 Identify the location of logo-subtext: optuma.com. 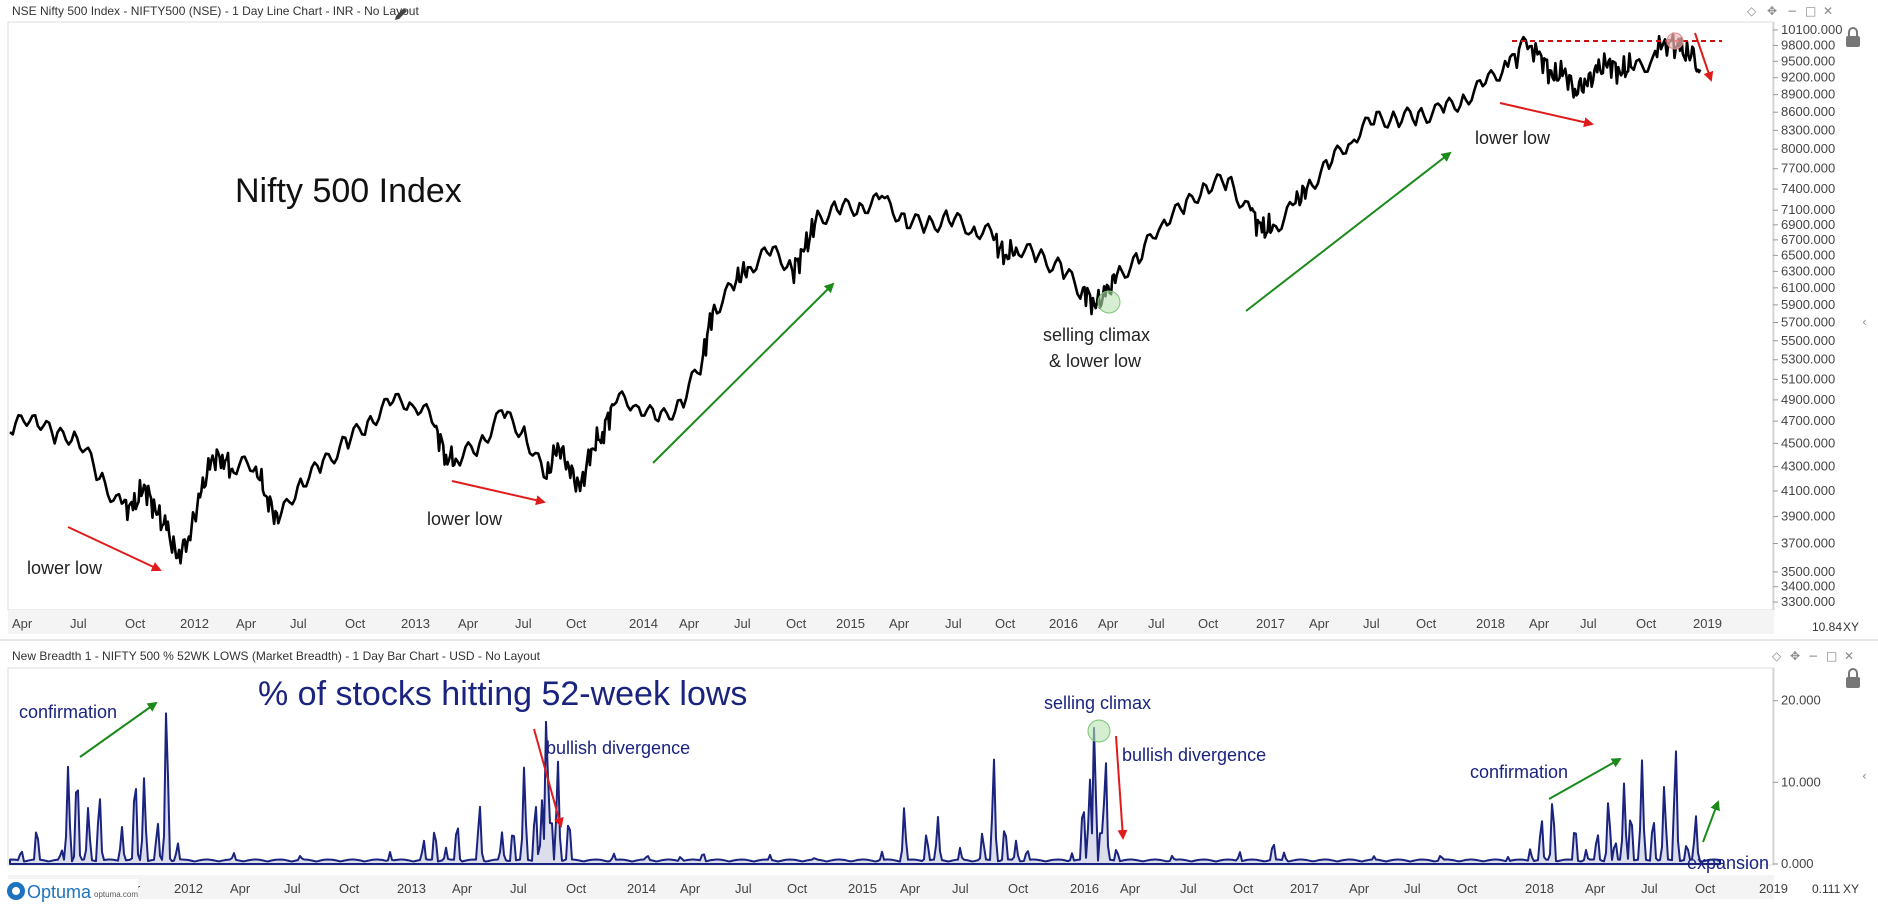
(116, 894).